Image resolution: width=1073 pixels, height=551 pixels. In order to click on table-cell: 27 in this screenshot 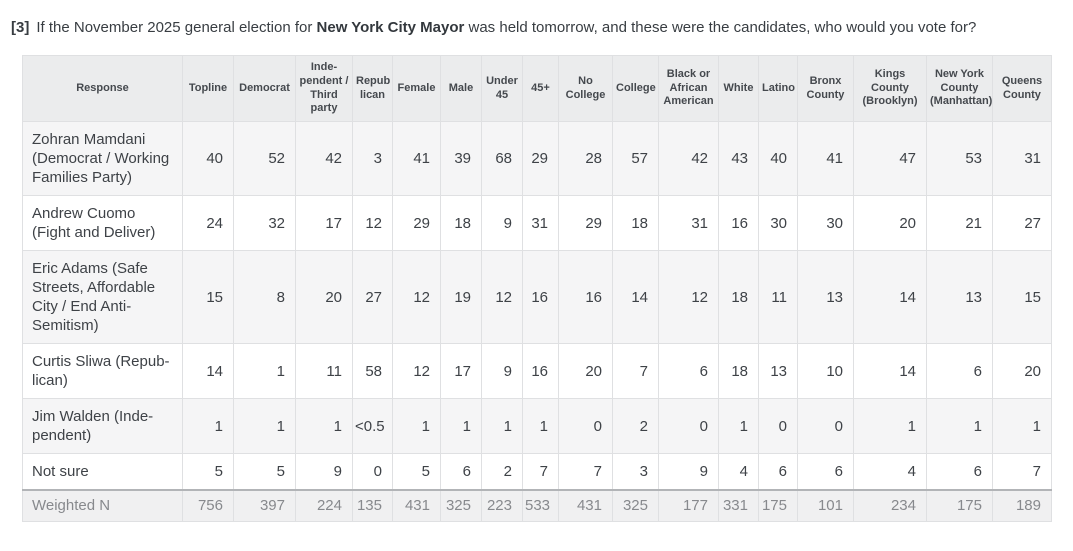, I will do `click(1022, 223)`.